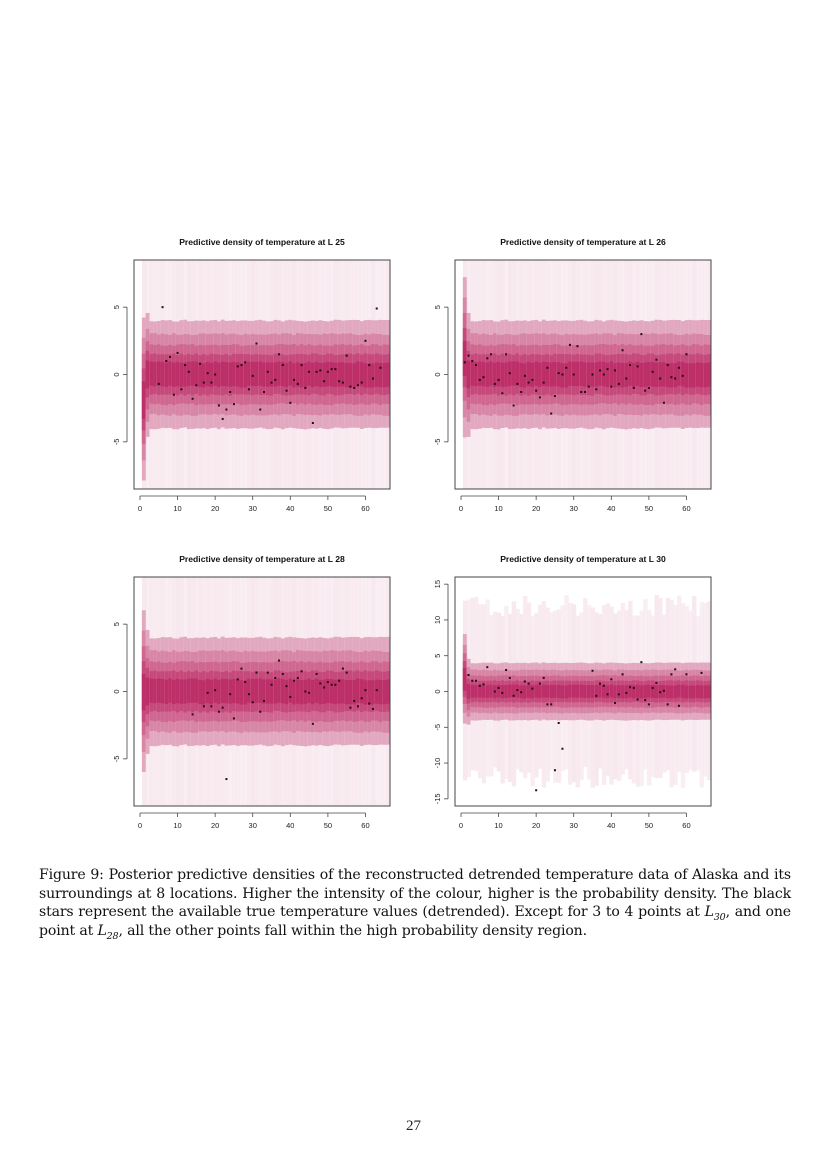 The image size is (827, 1169). What do you see at coordinates (413, 1126) in the screenshot?
I see `page-number: 27` at bounding box center [413, 1126].